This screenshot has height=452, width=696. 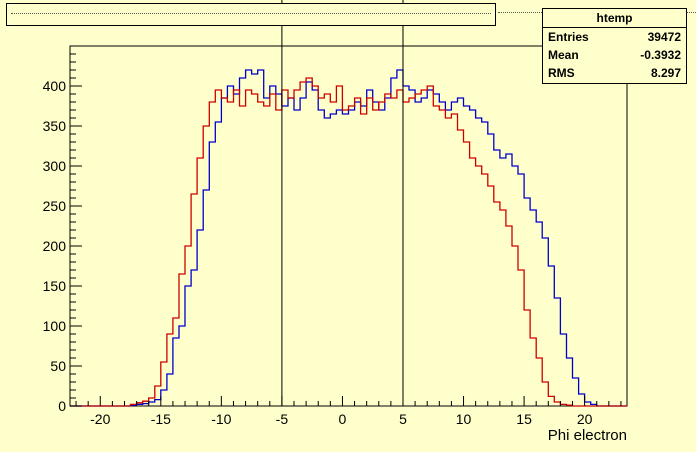 What do you see at coordinates (55, 326) in the screenshot?
I see `y-tick-label: 100` at bounding box center [55, 326].